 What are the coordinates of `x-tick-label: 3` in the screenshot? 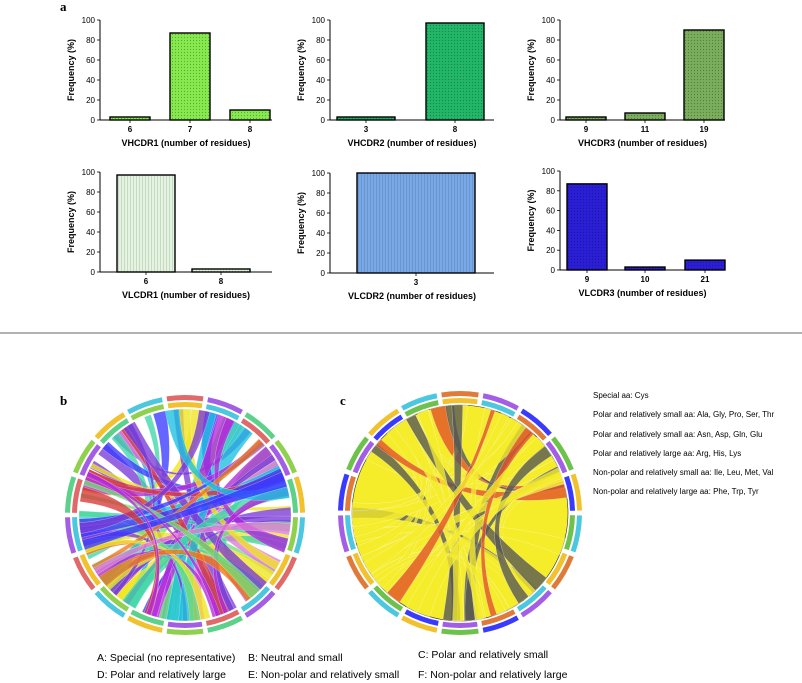 It's located at (366, 129).